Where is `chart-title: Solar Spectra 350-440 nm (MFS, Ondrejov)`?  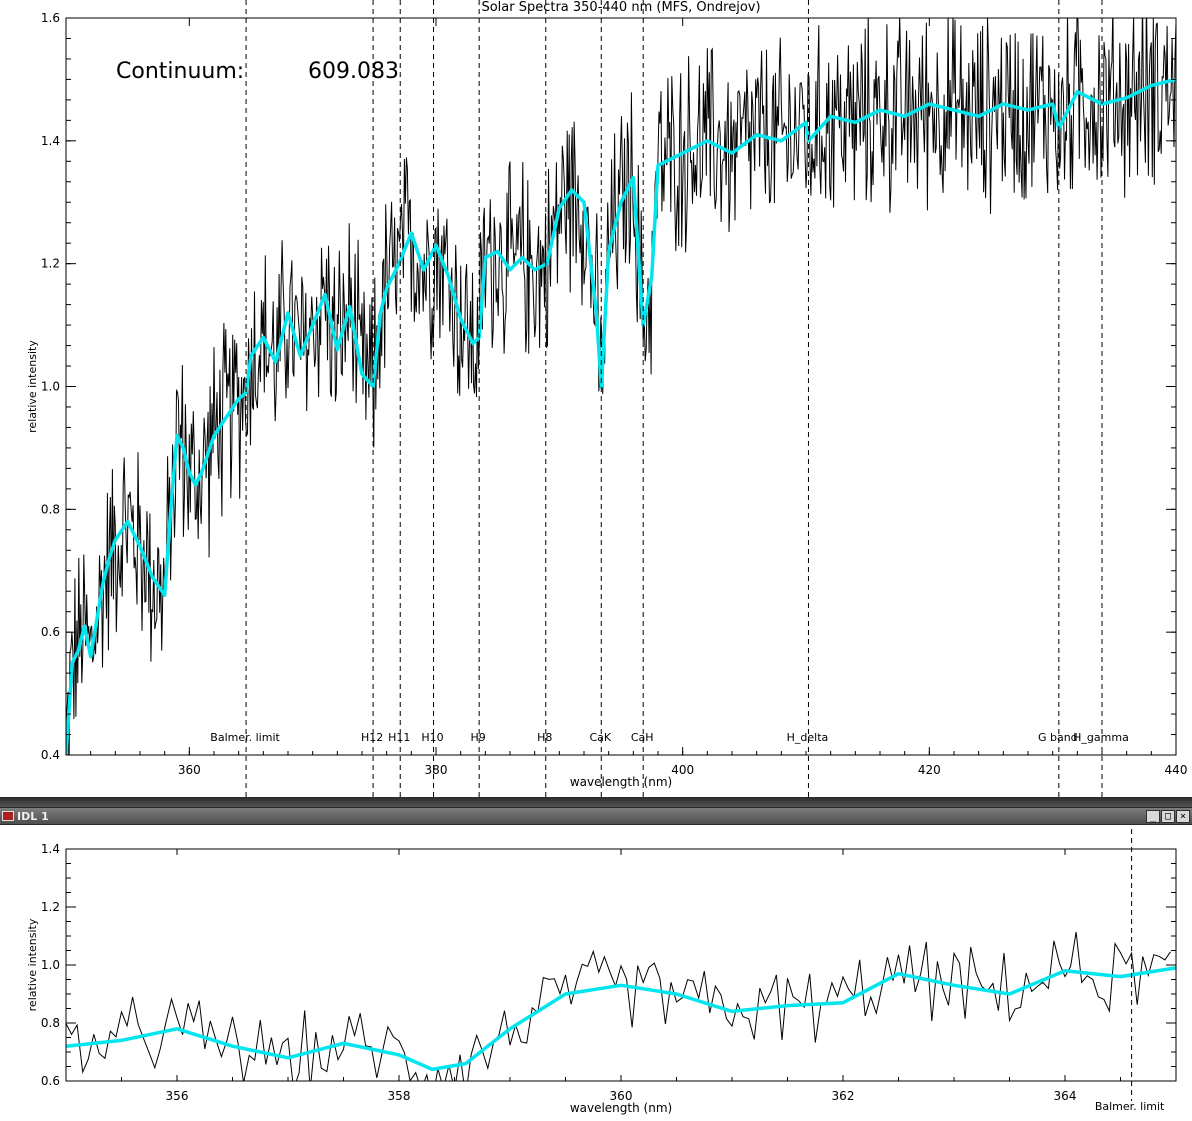 chart-title: Solar Spectra 350-440 nm (MFS, Ondrejov) is located at coordinates (620, 7).